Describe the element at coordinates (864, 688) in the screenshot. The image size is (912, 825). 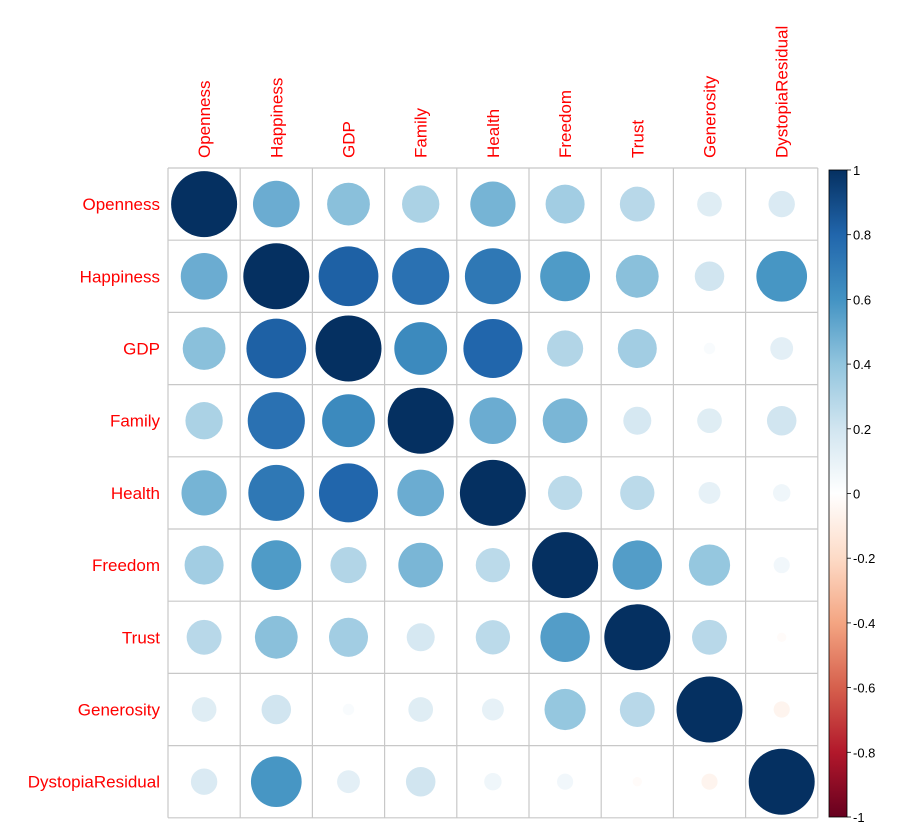
I see `color-scale-tick-label: -0.6` at that location.